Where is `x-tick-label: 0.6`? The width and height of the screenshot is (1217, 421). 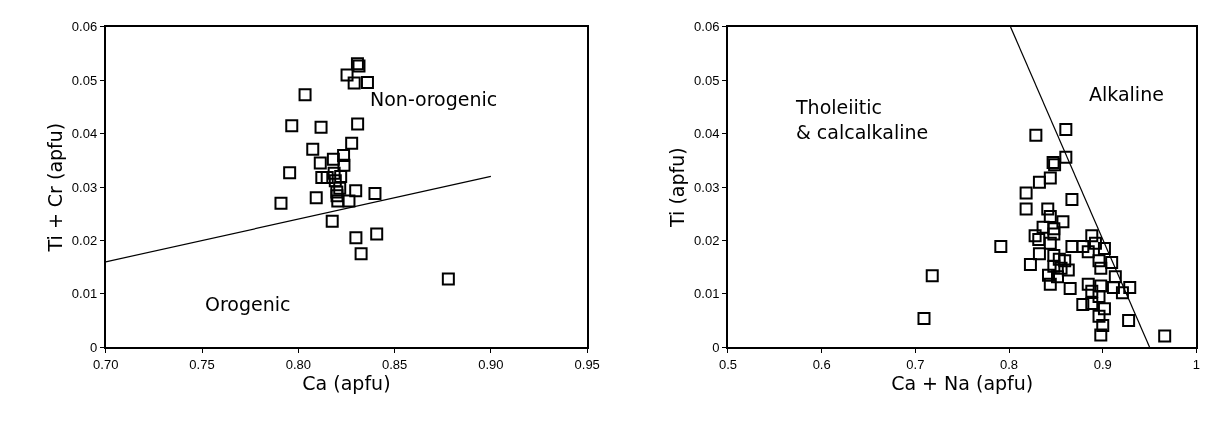 x-tick-label: 0.6 is located at coordinates (821, 364).